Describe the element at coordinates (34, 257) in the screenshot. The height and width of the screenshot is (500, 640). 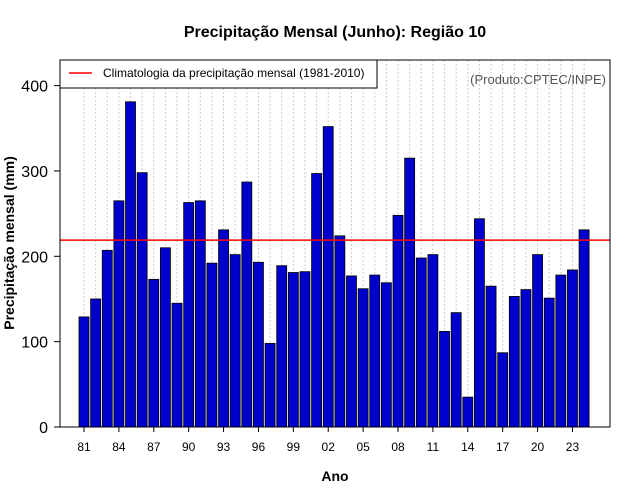
I see `y-tick-label: 200` at that location.